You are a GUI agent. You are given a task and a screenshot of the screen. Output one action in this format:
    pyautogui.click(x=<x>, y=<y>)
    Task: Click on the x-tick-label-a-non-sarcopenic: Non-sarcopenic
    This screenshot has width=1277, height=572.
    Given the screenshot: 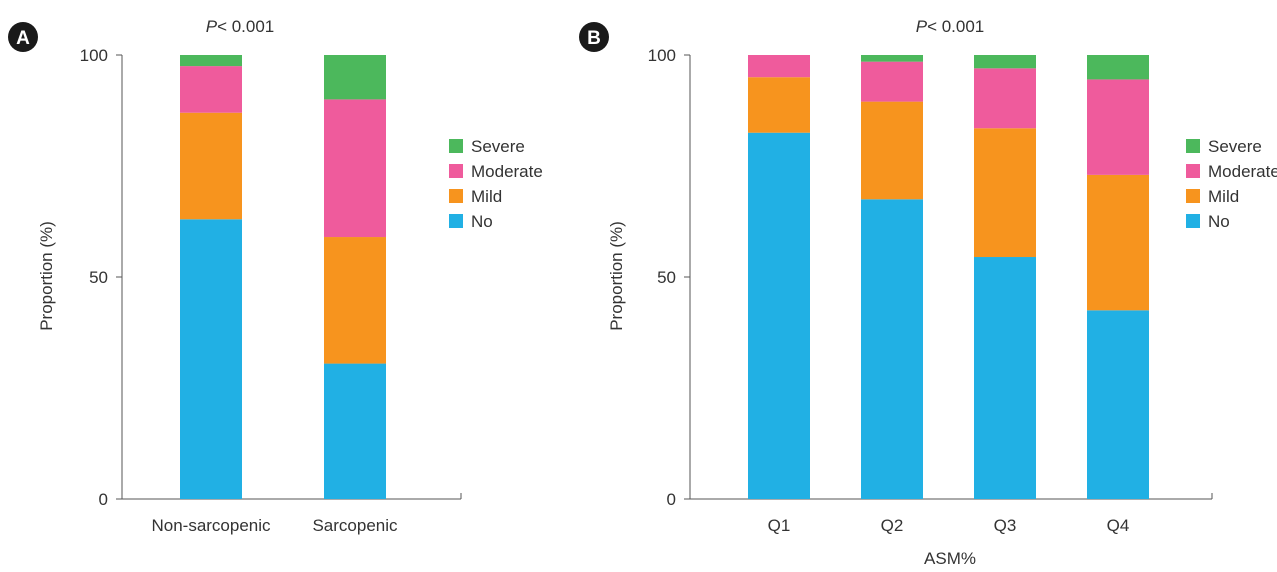 What is the action you would take?
    pyautogui.click(x=211, y=525)
    